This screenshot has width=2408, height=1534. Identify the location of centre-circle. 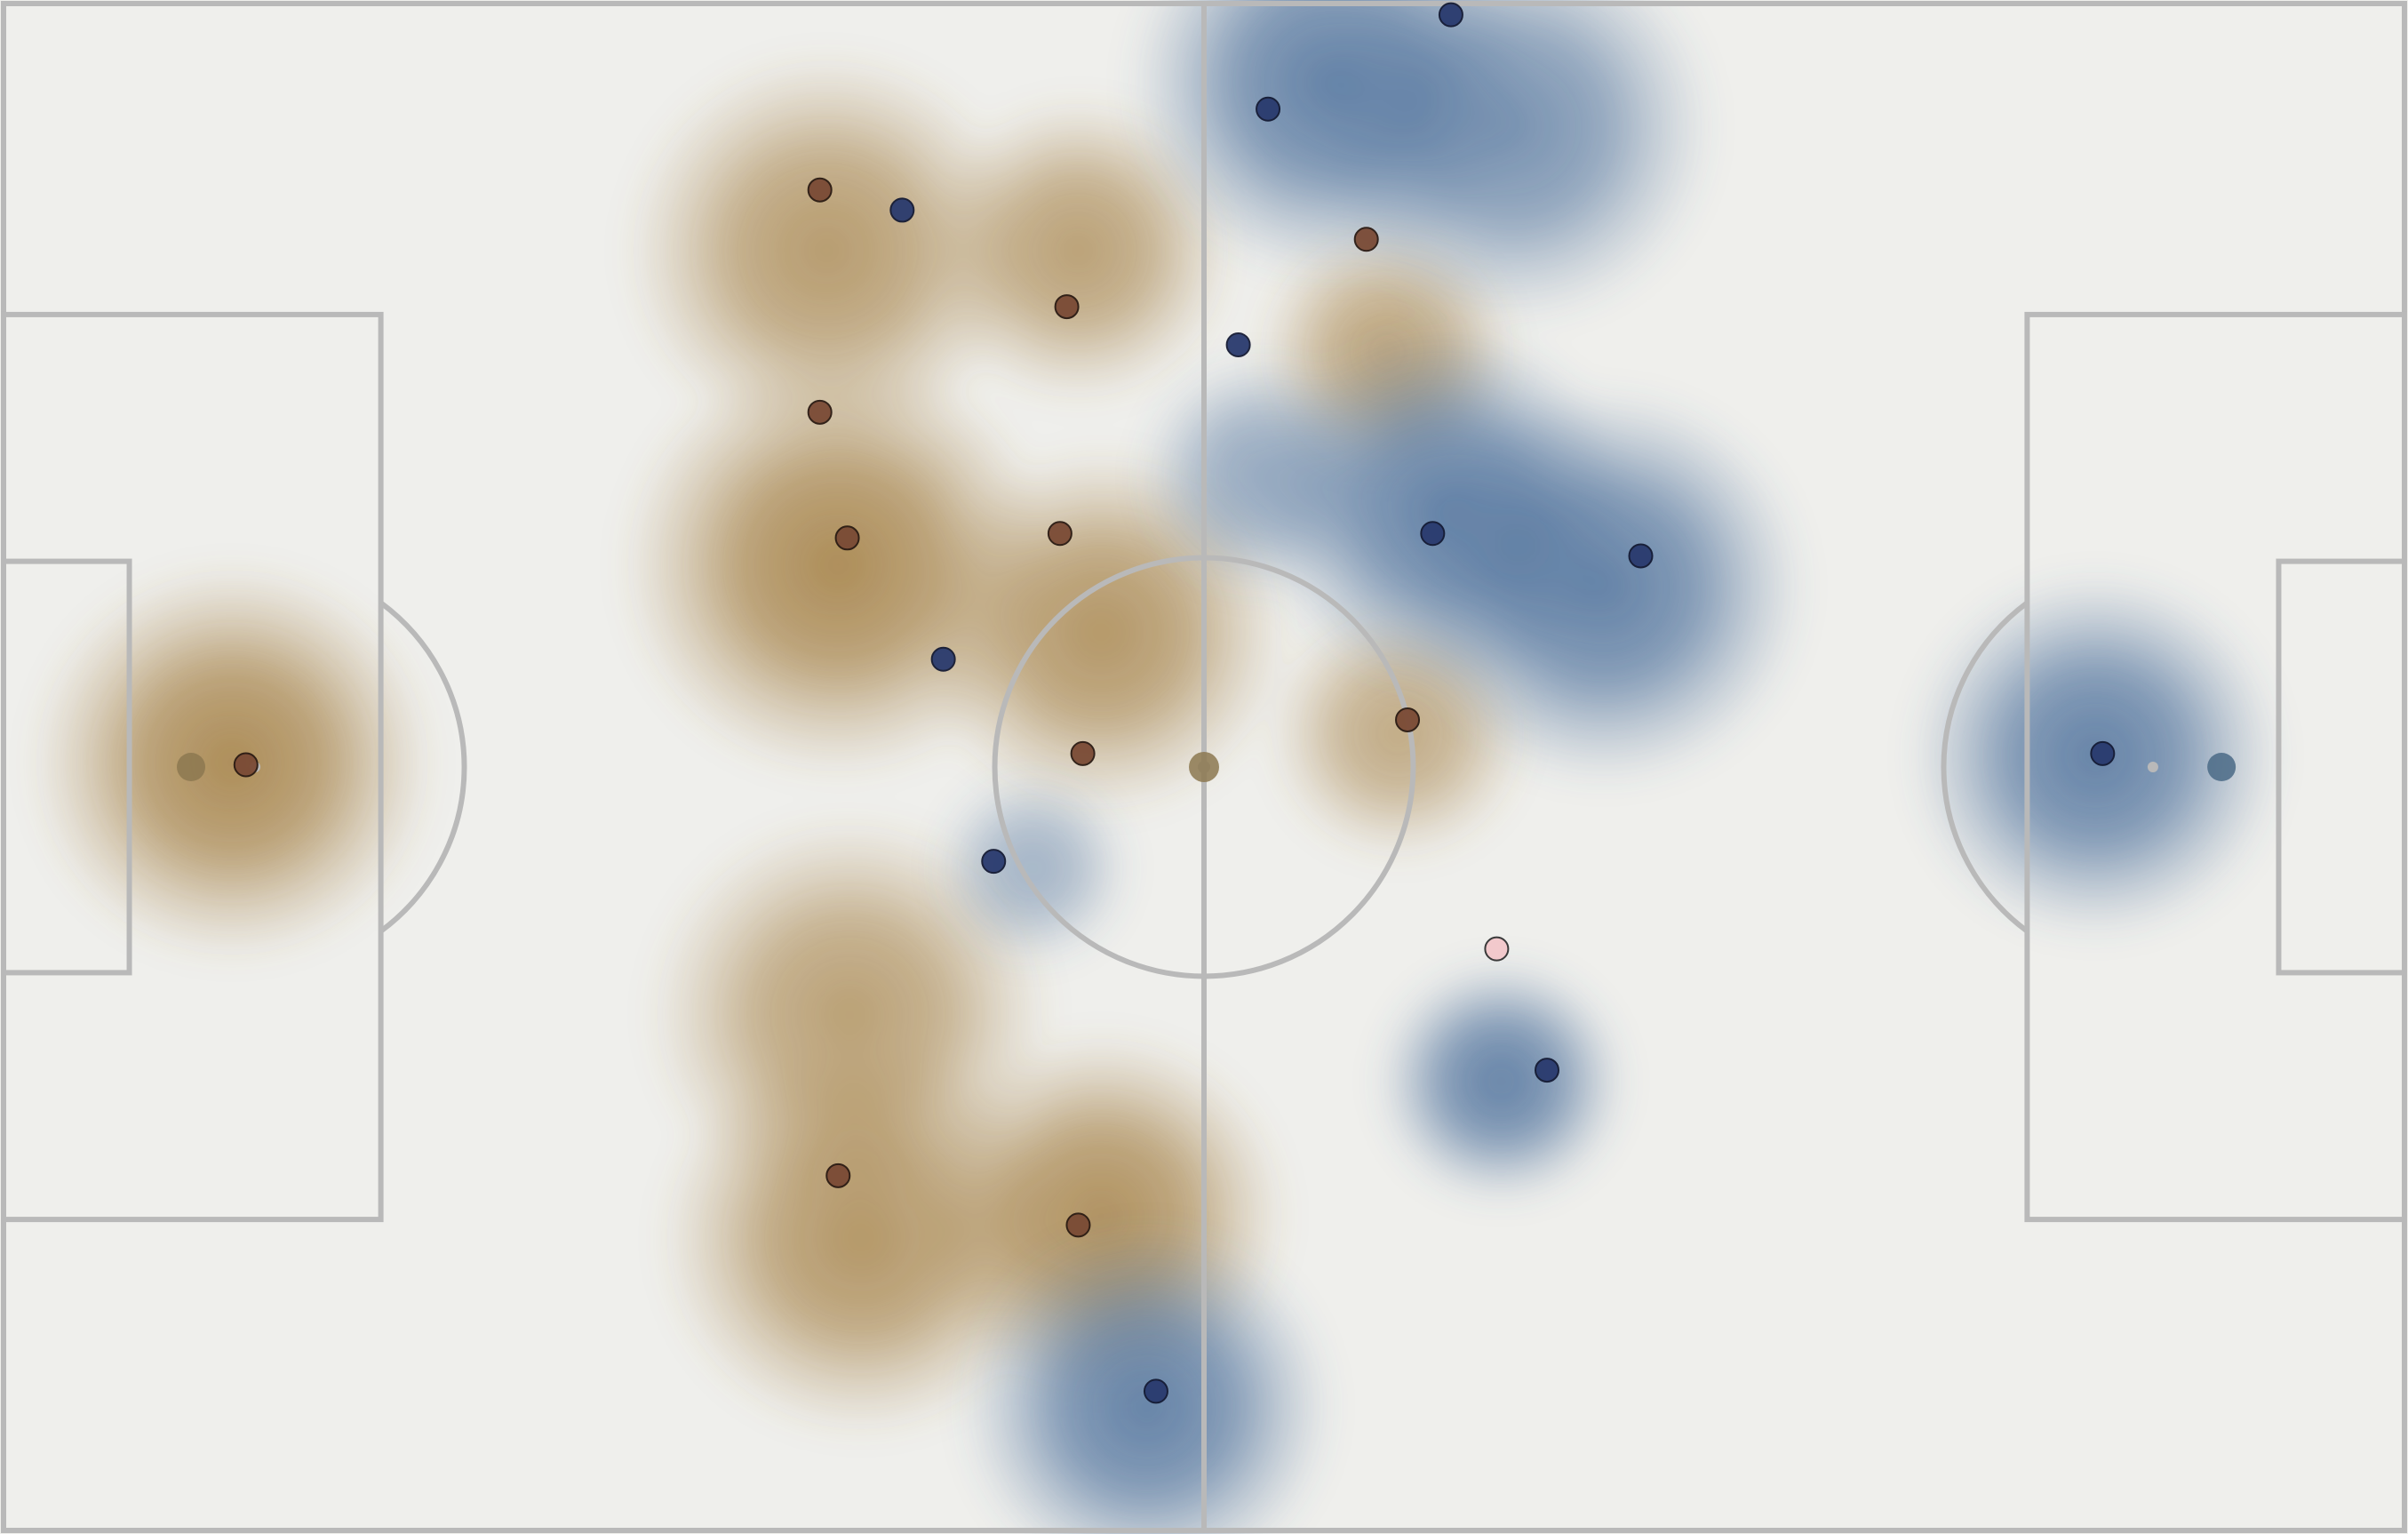
(1204, 767).